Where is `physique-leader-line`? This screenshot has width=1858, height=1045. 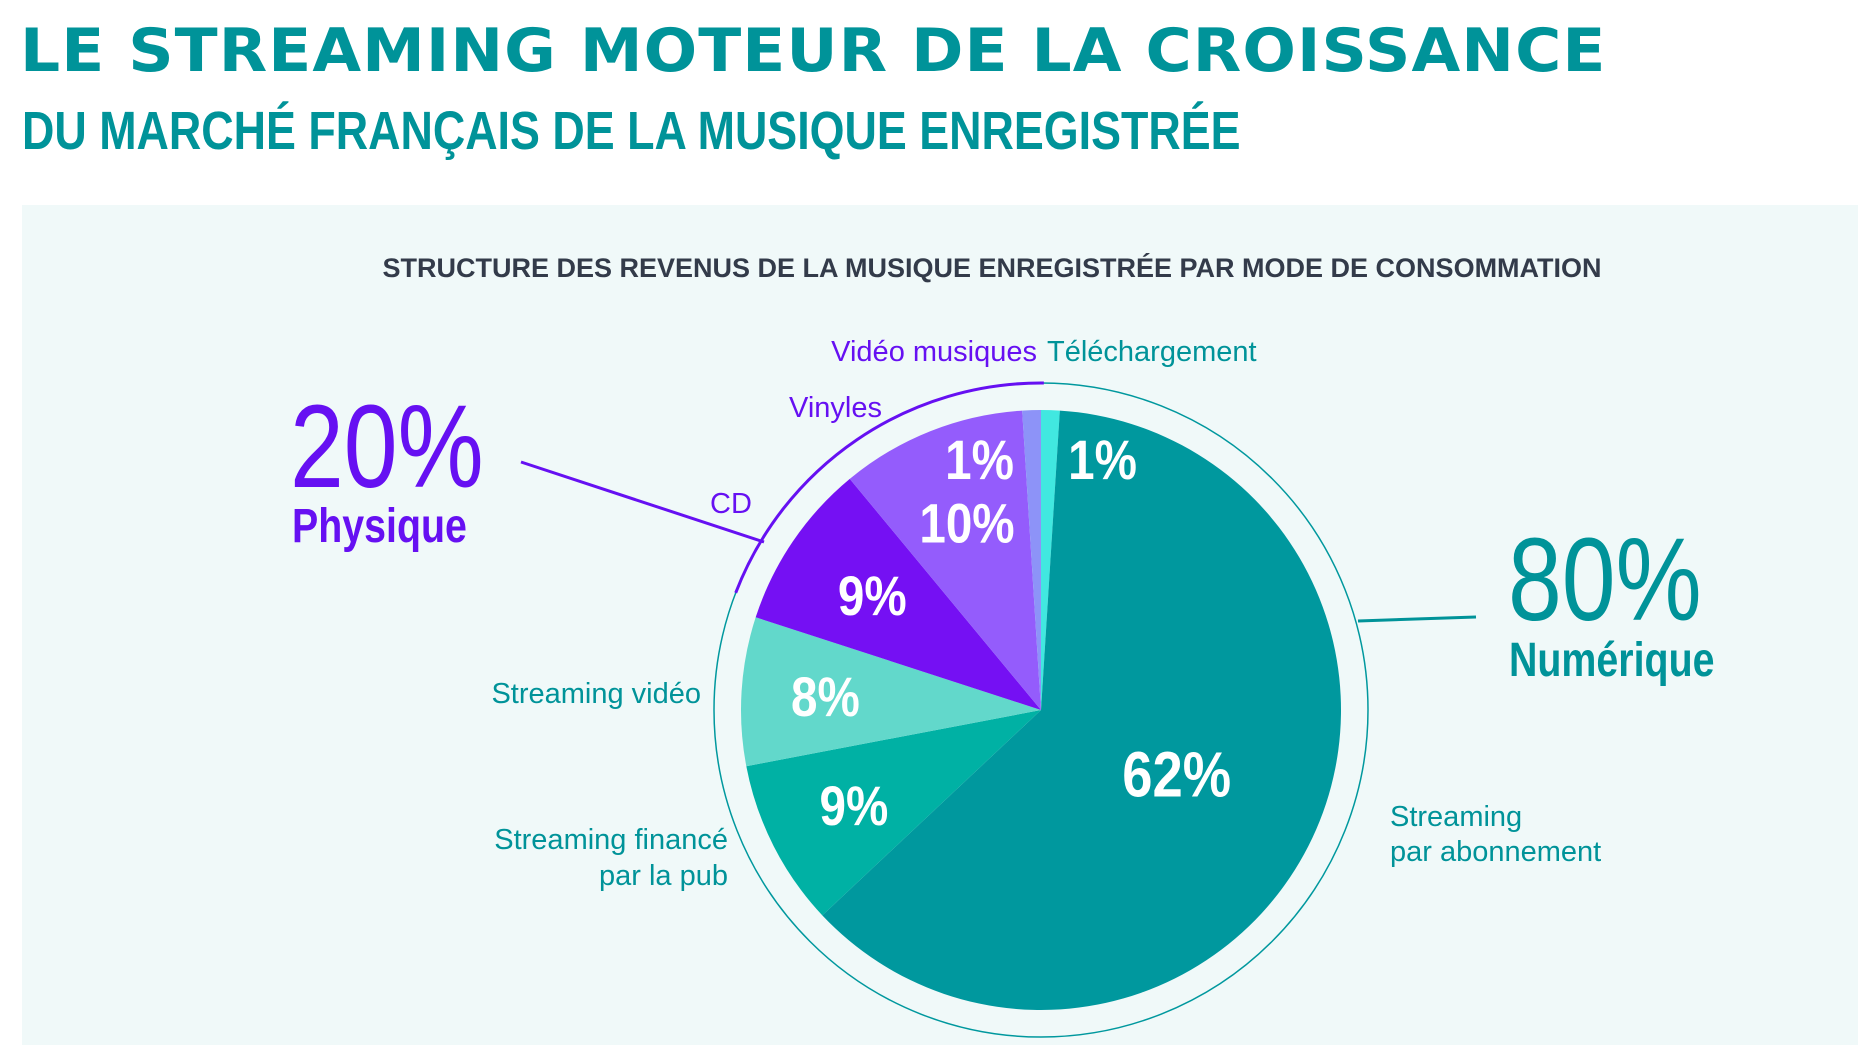 physique-leader-line is located at coordinates (642, 502).